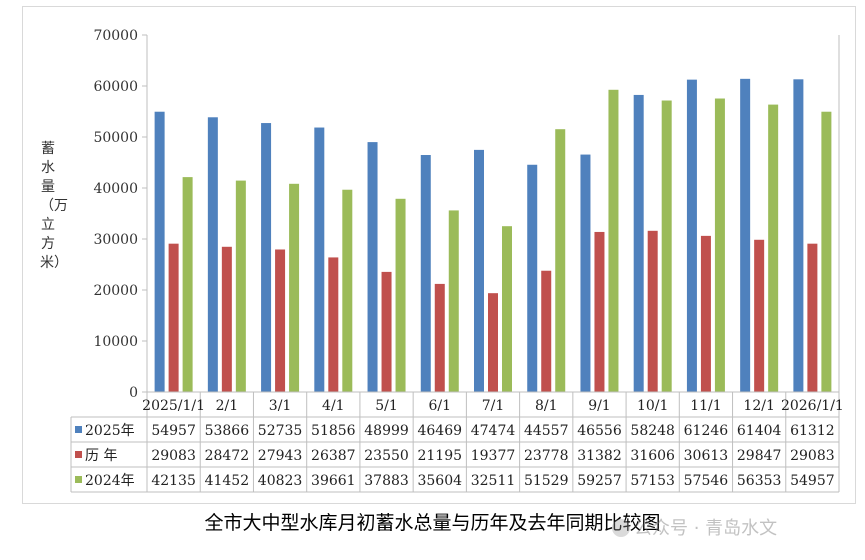 The height and width of the screenshot is (560, 865). I want to click on watermark: 公众号 · 青岛水文, so click(694, 527).